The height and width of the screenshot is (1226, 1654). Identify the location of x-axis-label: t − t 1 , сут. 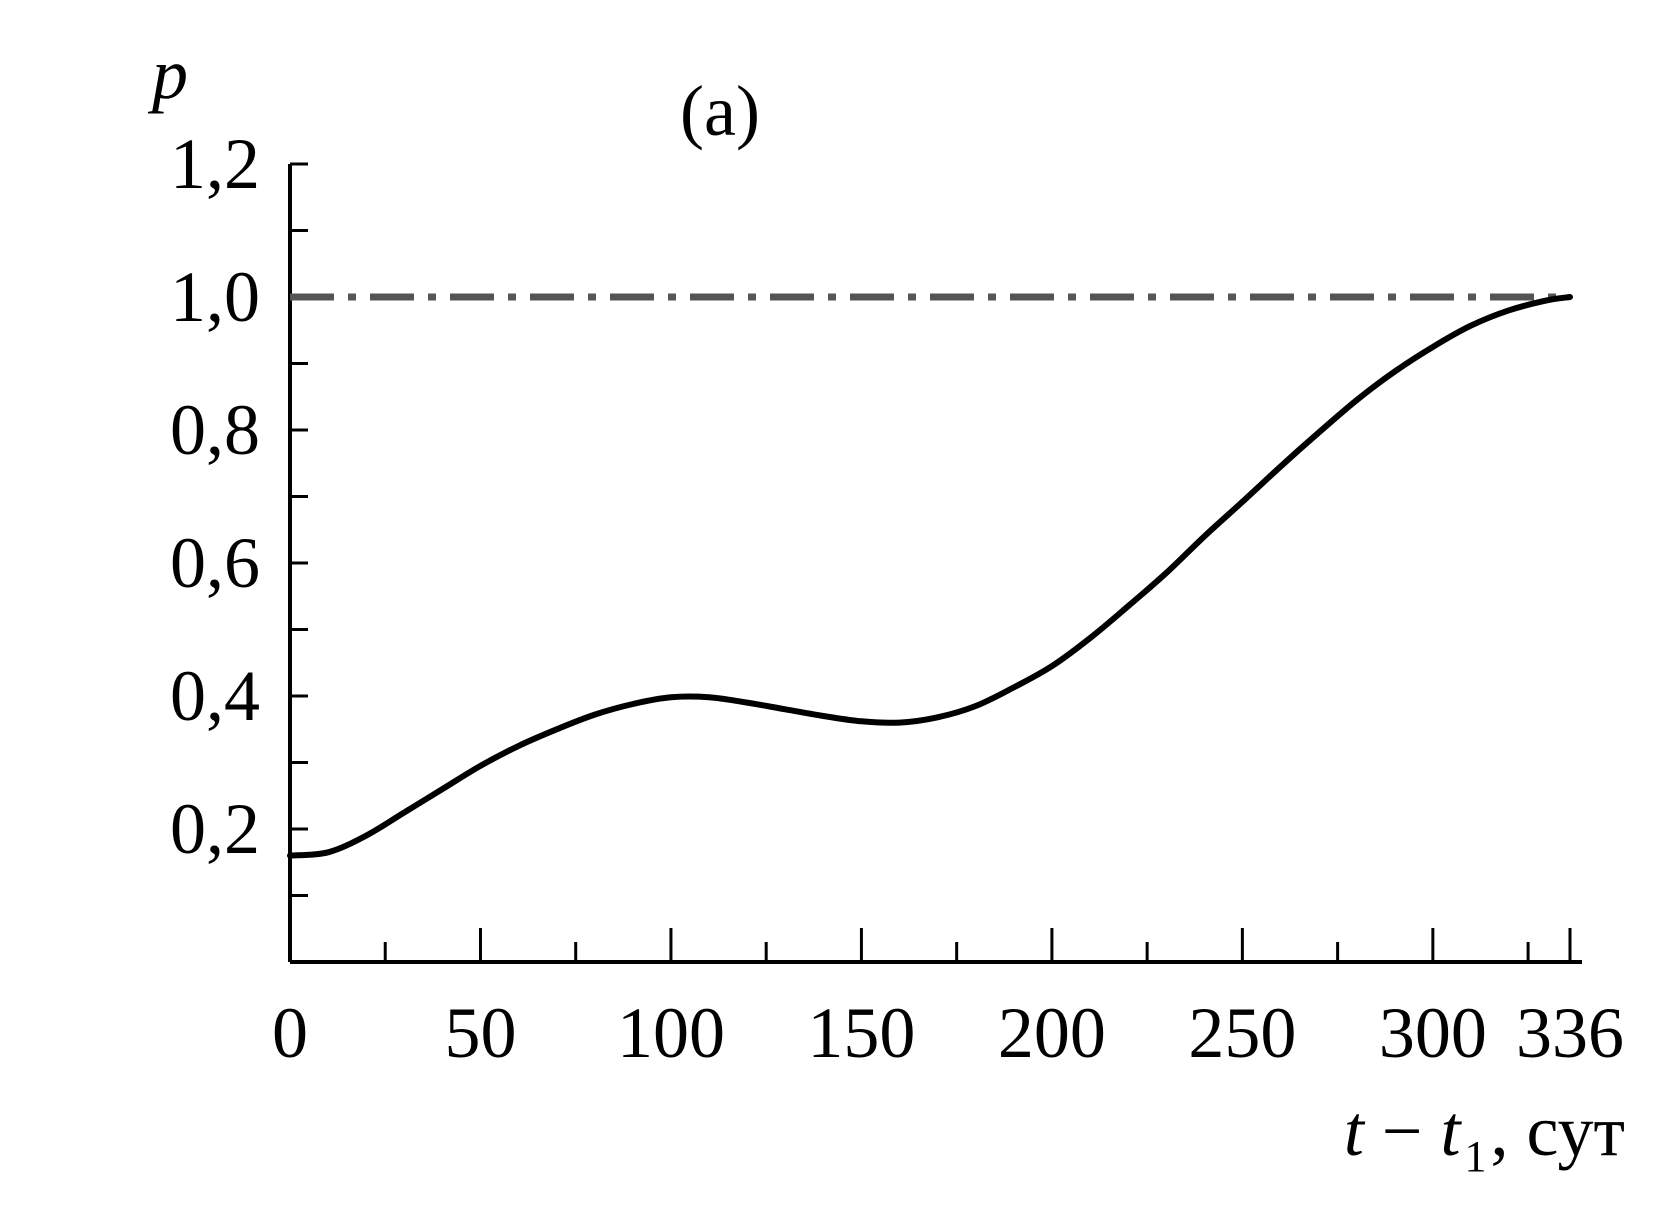
(1484, 1136).